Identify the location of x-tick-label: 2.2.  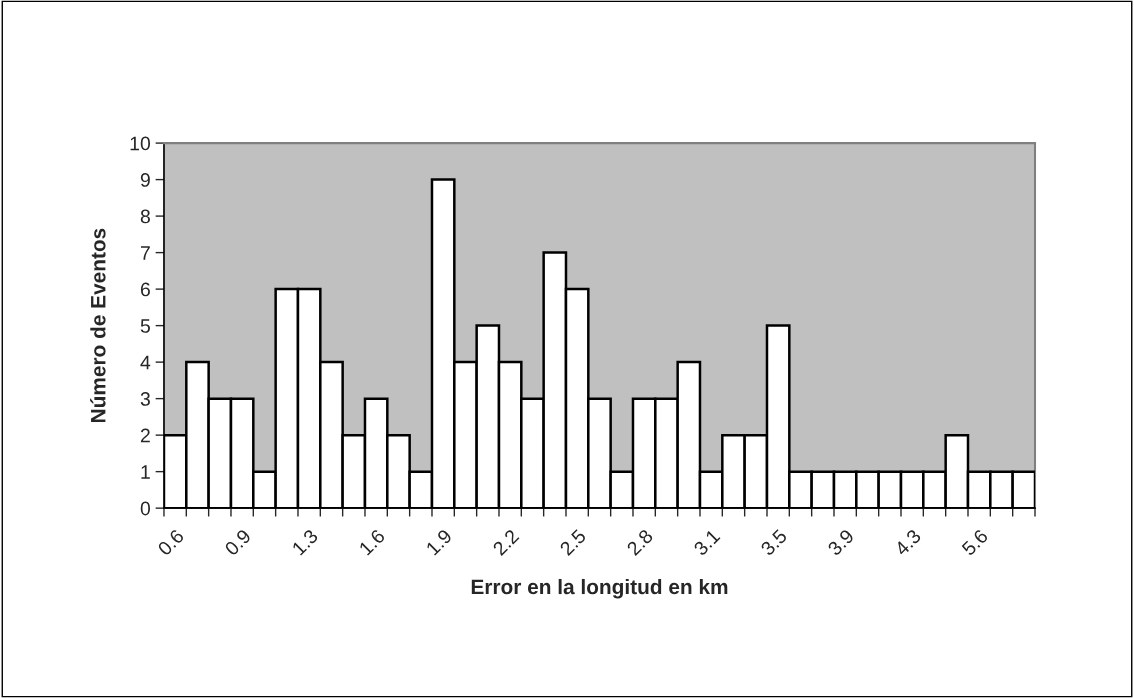
(506, 542).